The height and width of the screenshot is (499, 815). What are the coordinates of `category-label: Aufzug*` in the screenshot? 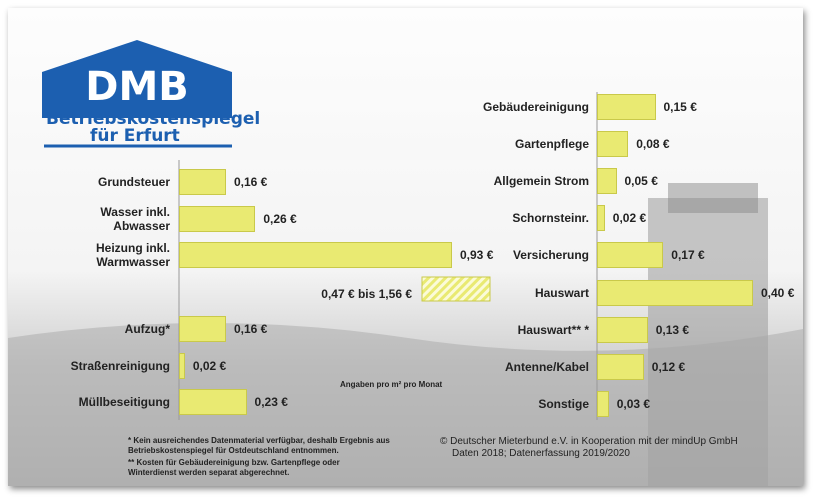 It's located at (147, 328).